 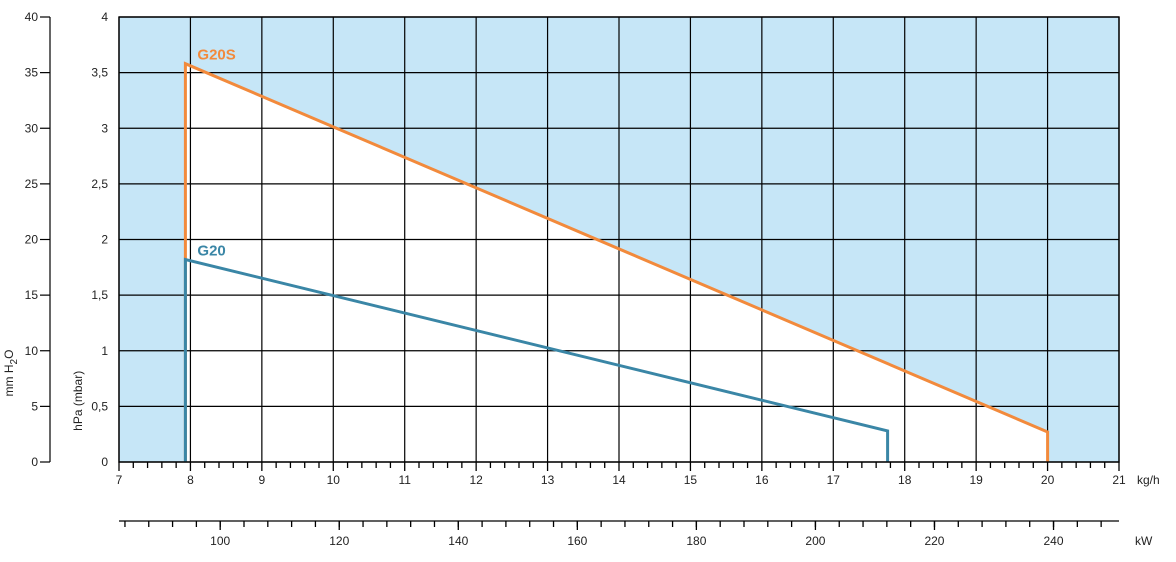 I want to click on y2-tick-label: 20, so click(x=32, y=240).